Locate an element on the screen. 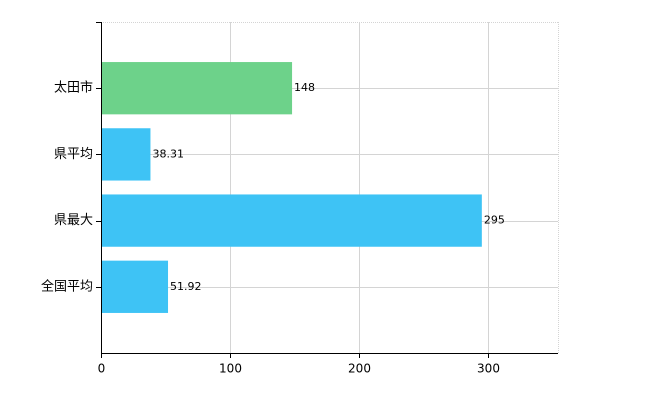 The width and height of the screenshot is (650, 404). value-label: 148 is located at coordinates (304, 87).